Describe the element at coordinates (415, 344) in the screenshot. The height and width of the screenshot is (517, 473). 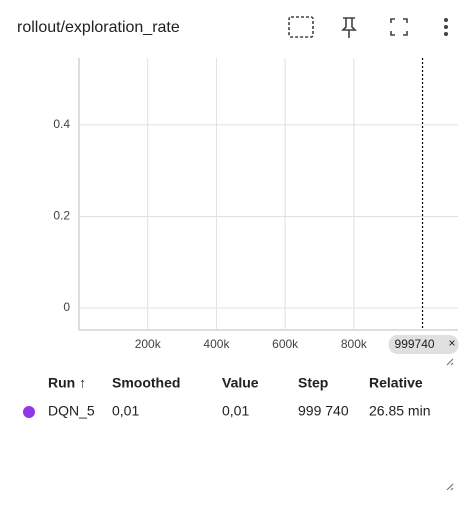
I see `cursor-label: 999740` at that location.